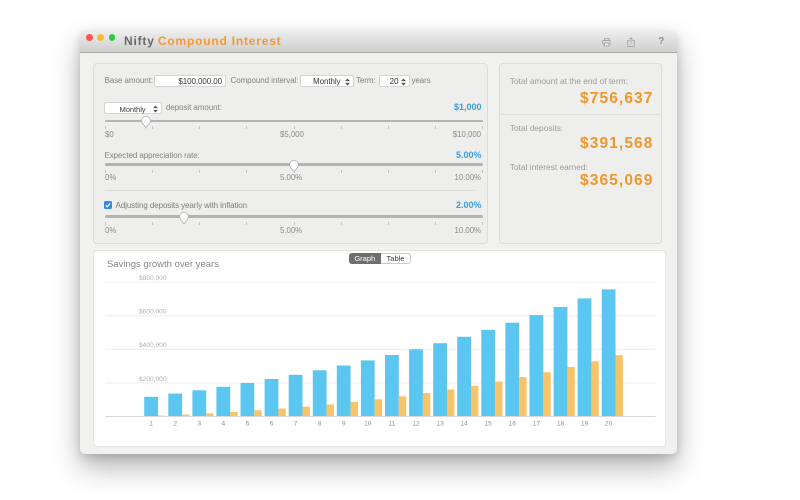 The height and width of the screenshot is (500, 800). Describe the element at coordinates (608, 424) in the screenshot. I see `svg-text: 20` at that location.